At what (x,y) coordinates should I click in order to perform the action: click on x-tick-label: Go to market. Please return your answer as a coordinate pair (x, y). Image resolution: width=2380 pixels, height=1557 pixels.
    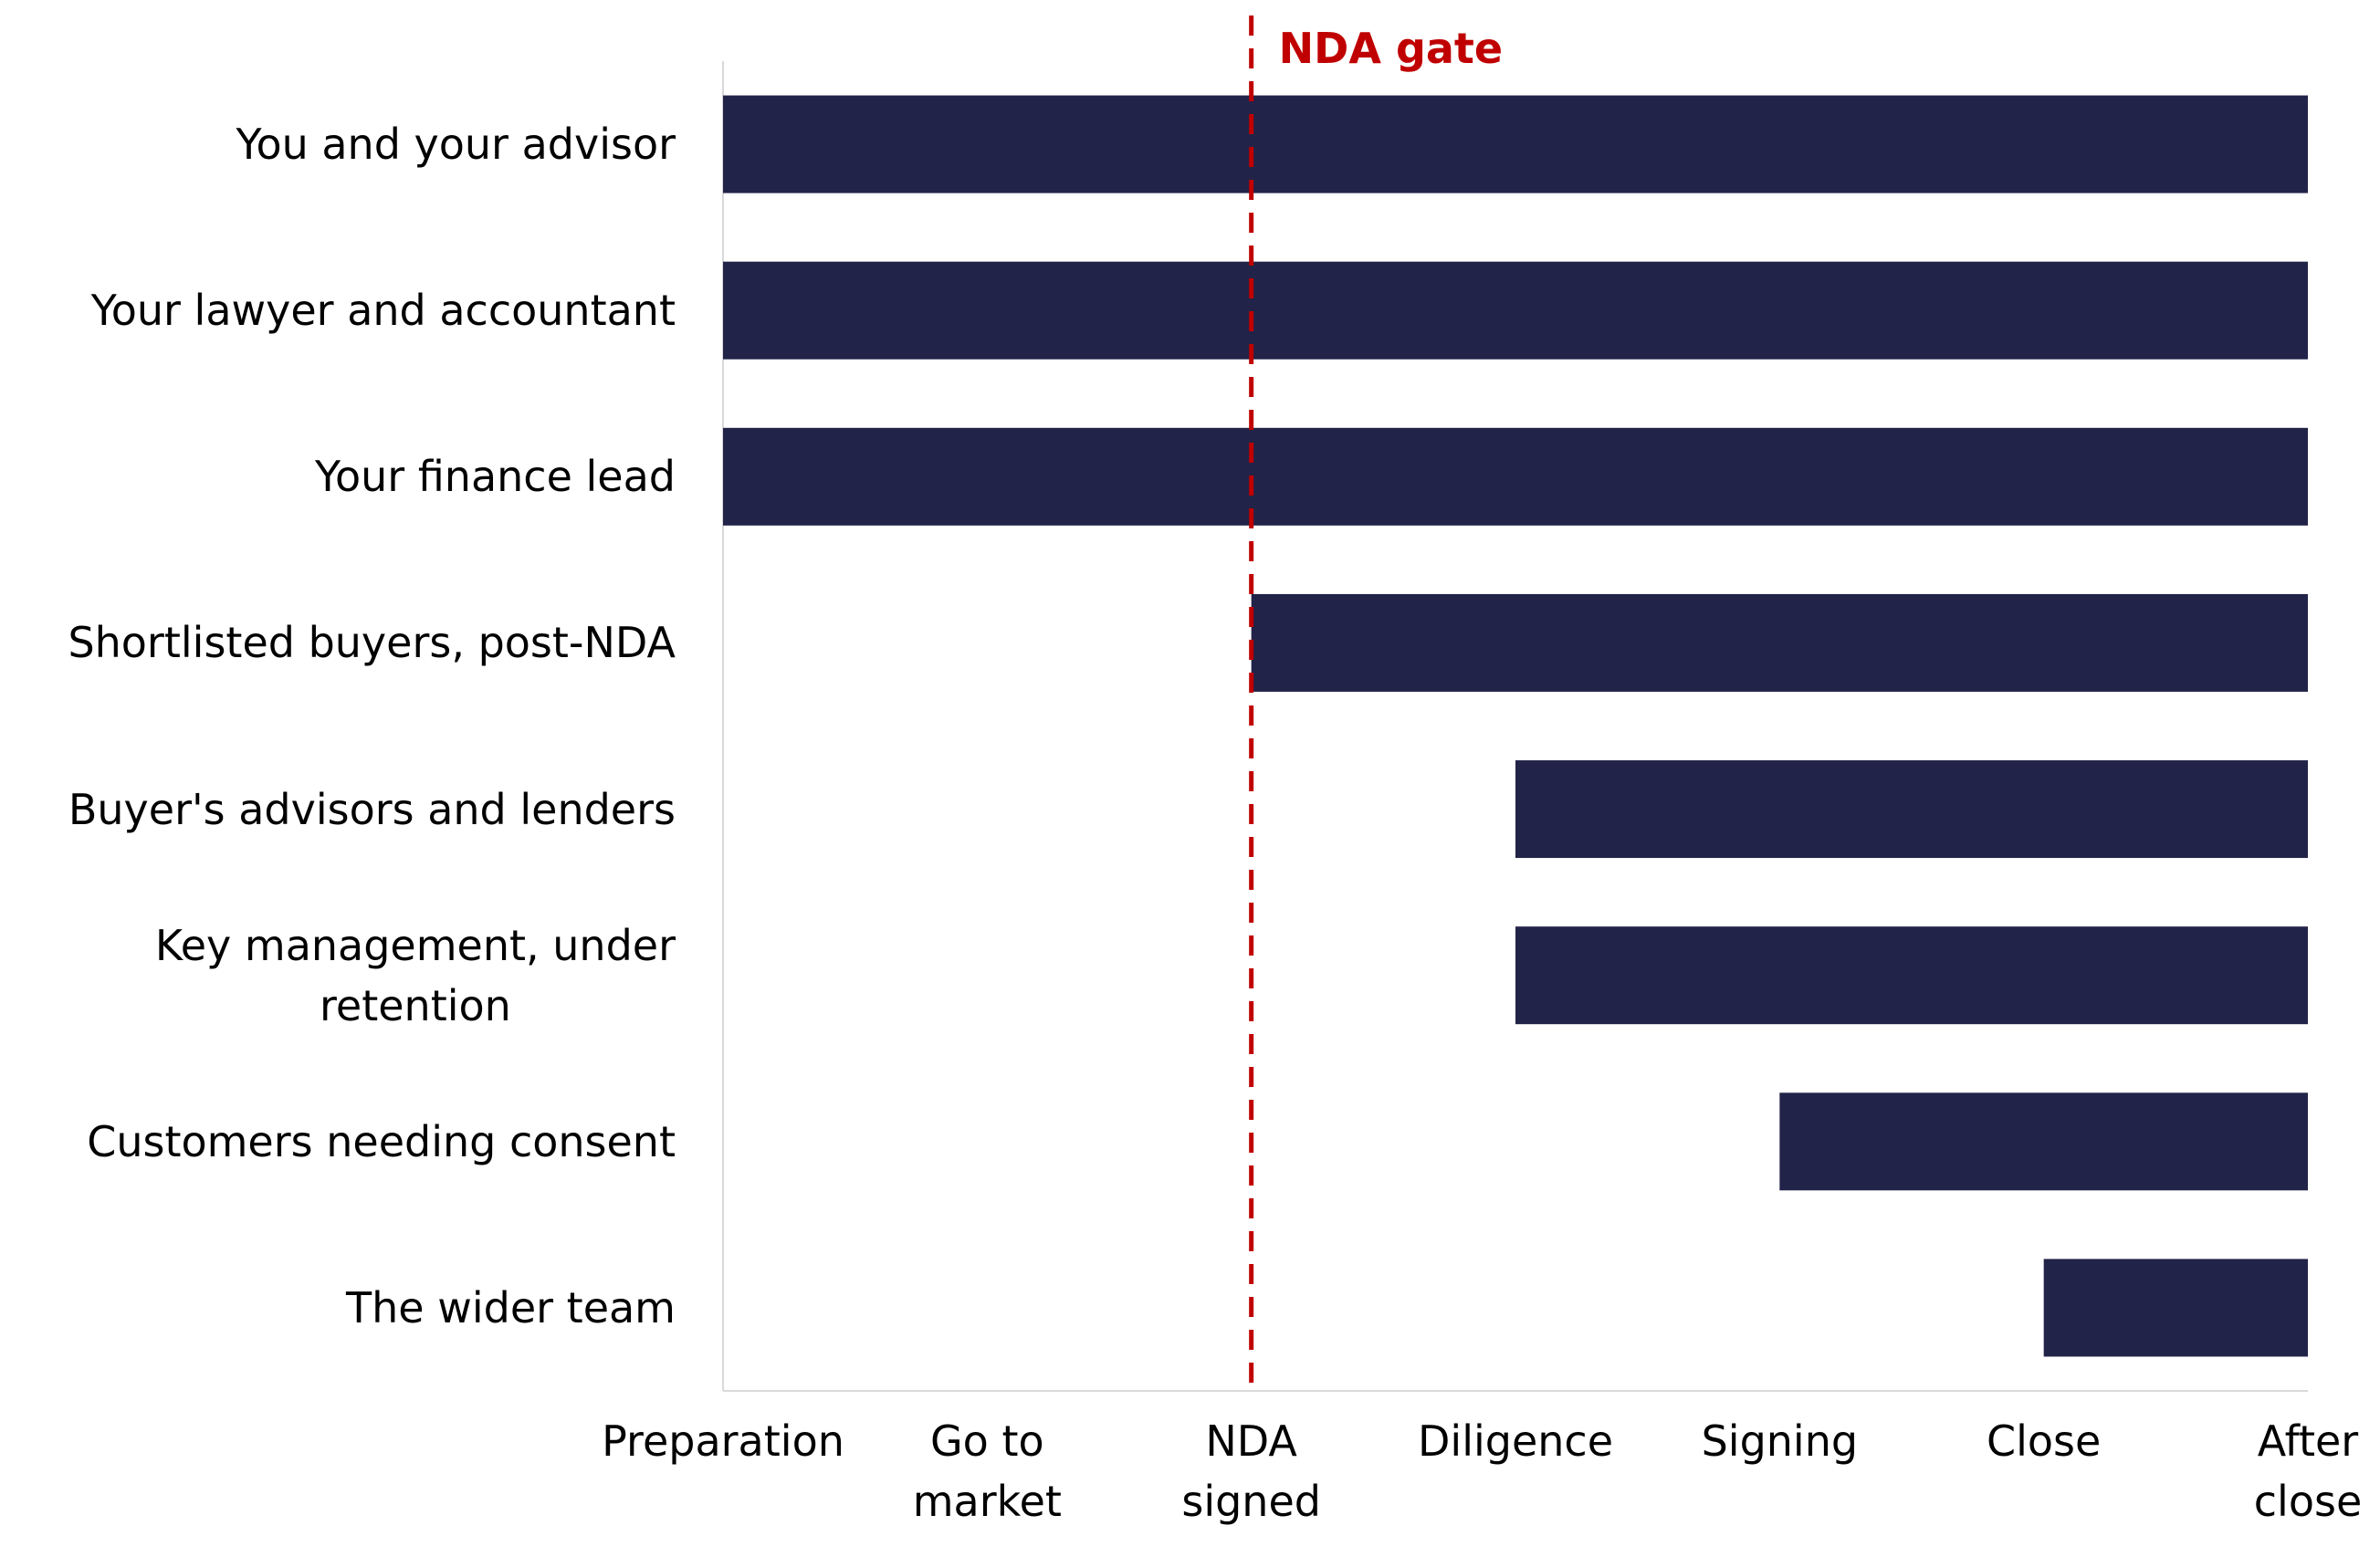
    Looking at the image, I should click on (987, 1471).